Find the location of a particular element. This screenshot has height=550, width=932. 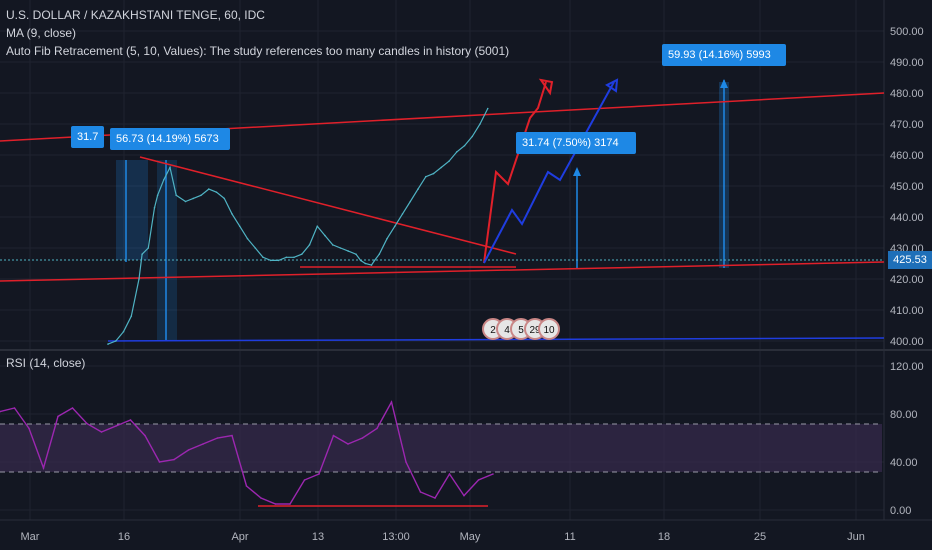

time-tick-label: 18 is located at coordinates (664, 537).